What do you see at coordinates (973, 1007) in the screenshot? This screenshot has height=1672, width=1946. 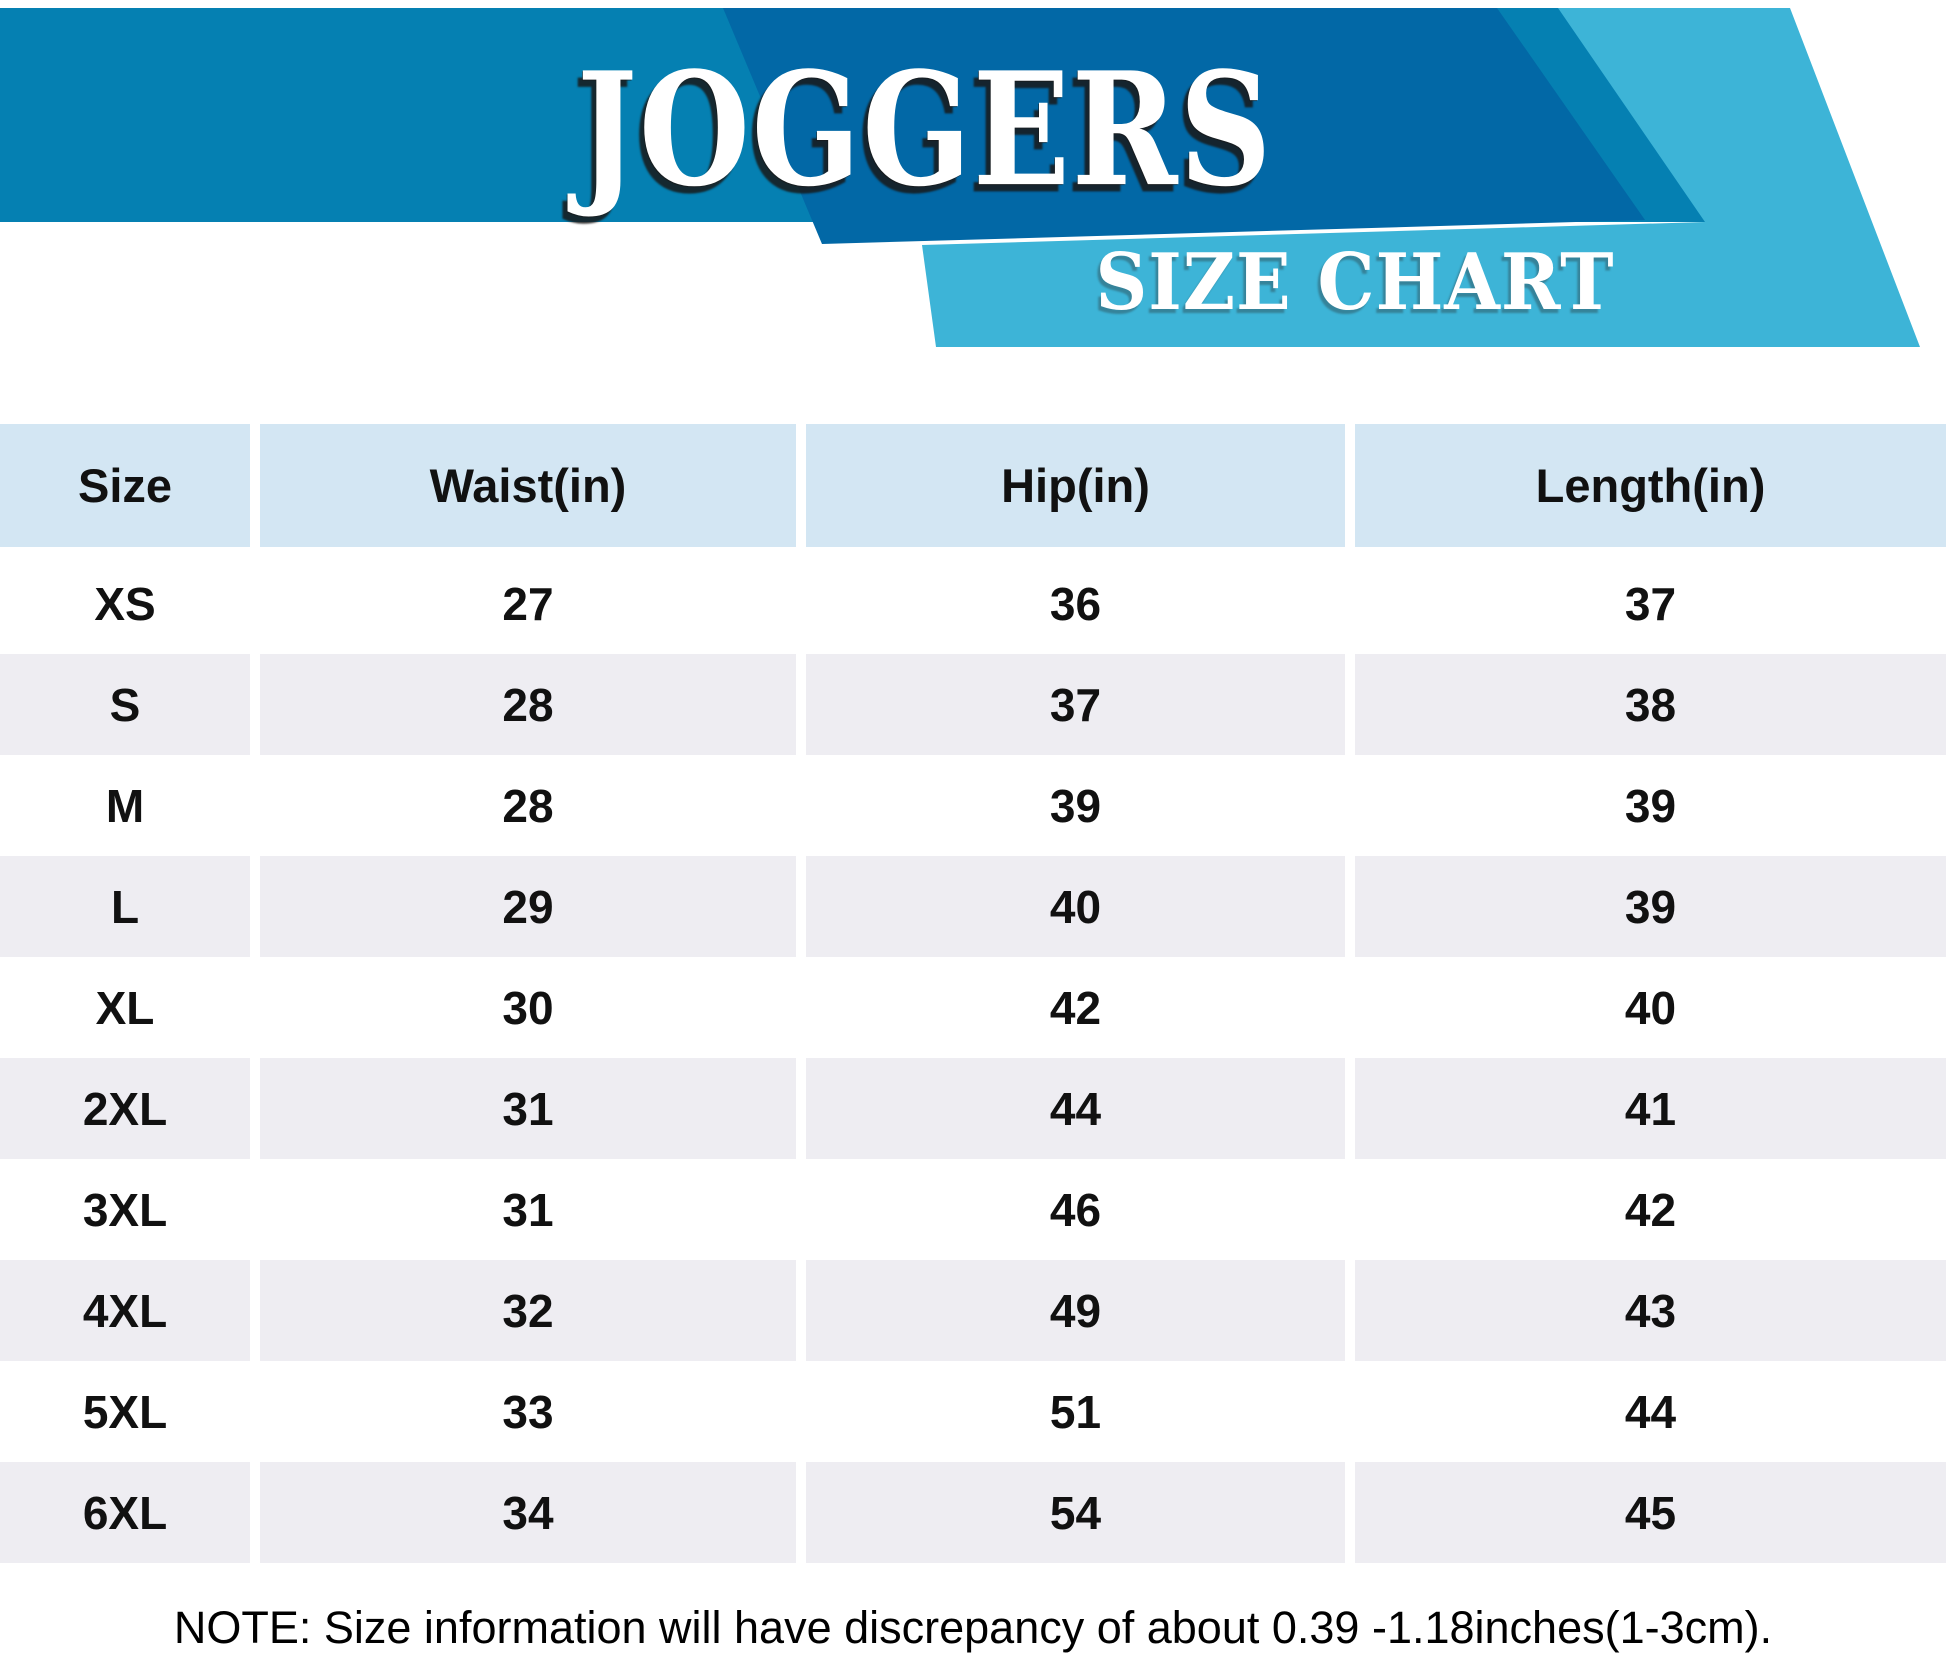 I see `table-row: XL 30 42 40` at bounding box center [973, 1007].